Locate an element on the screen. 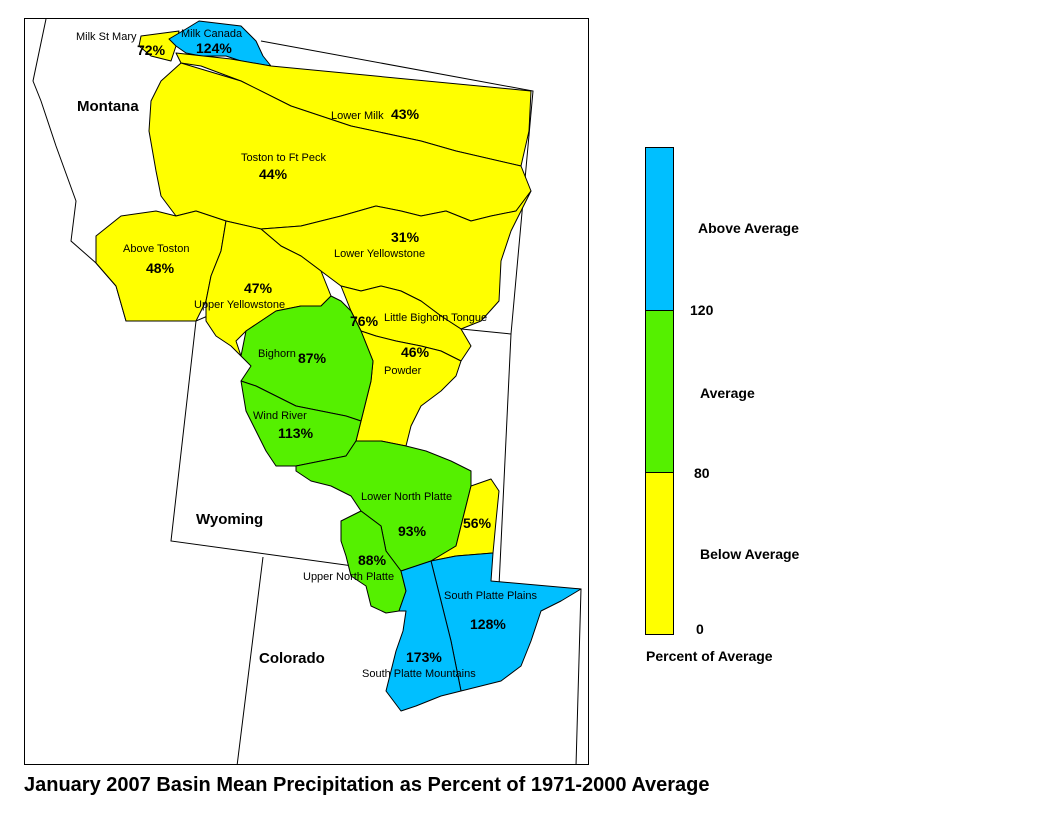 This screenshot has height=816, width=1056. legend-swatch-below is located at coordinates (659, 553).